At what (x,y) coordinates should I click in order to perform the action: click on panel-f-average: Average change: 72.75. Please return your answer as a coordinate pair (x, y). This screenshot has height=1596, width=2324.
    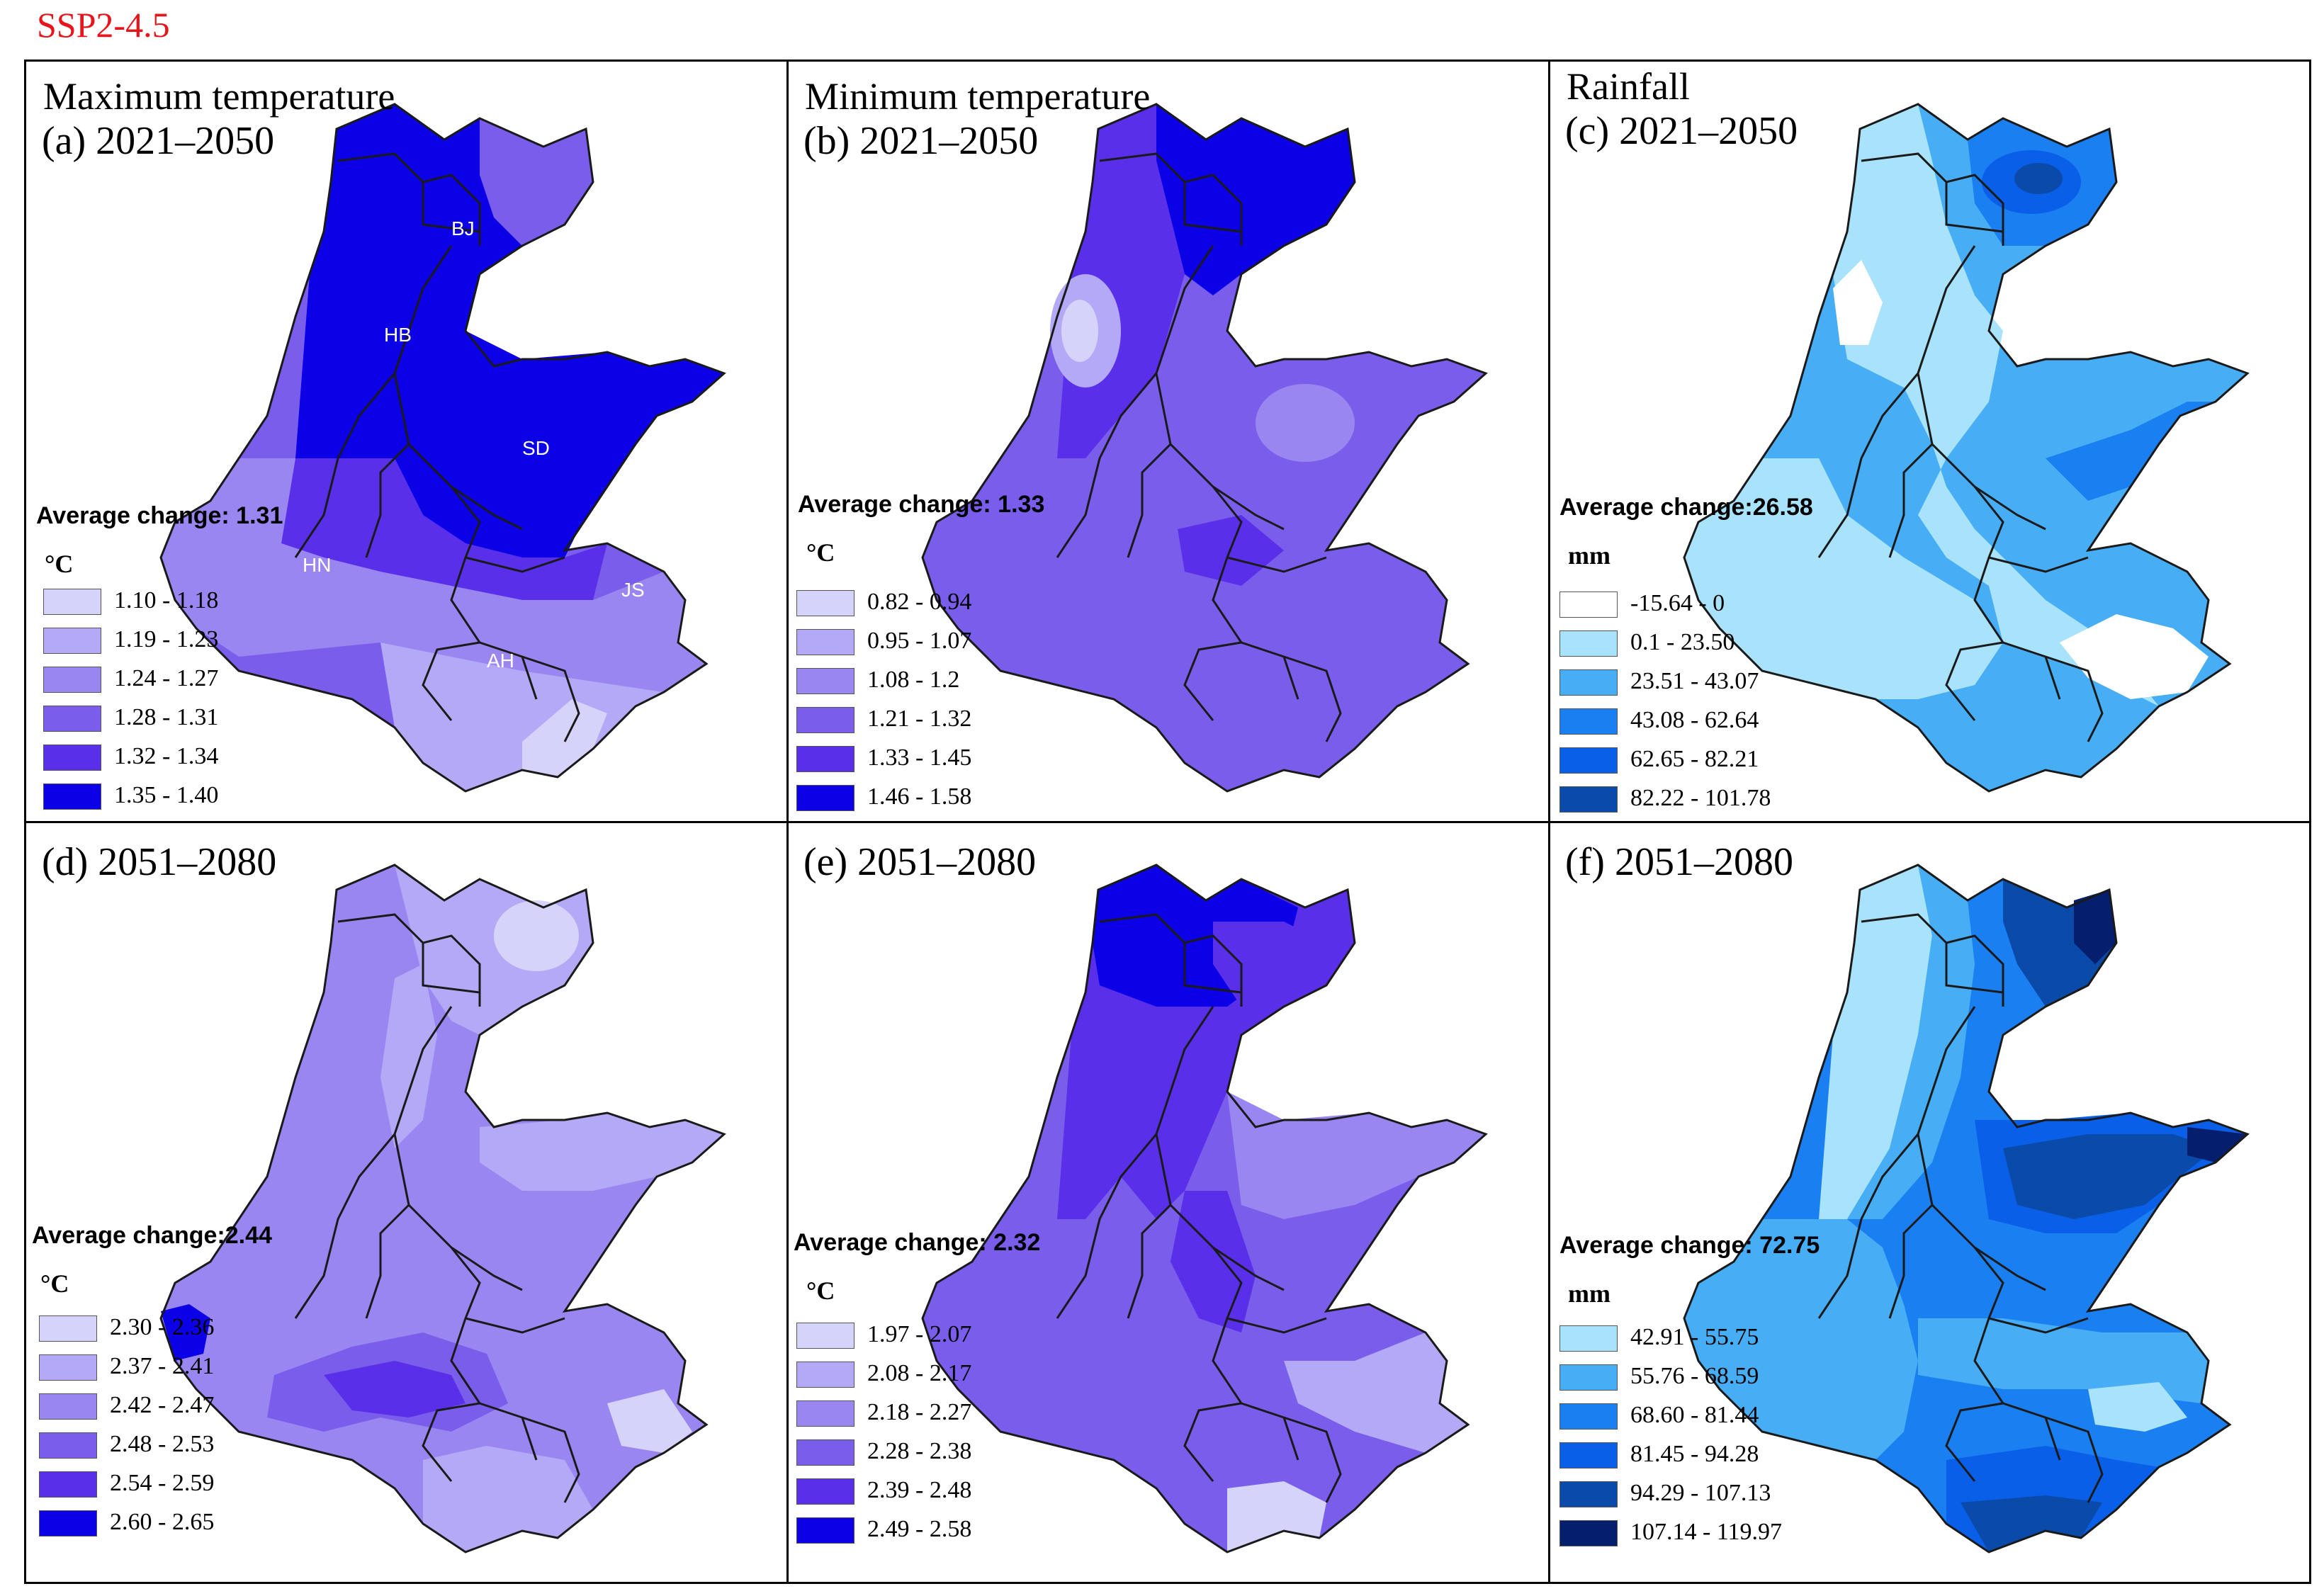
    Looking at the image, I should click on (1689, 1245).